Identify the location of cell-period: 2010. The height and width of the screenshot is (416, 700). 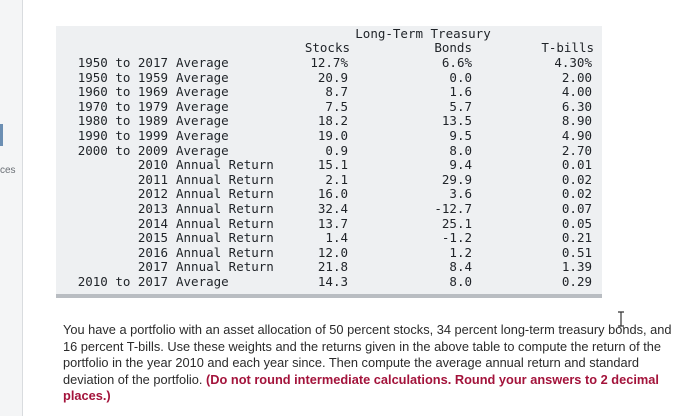
(152, 165).